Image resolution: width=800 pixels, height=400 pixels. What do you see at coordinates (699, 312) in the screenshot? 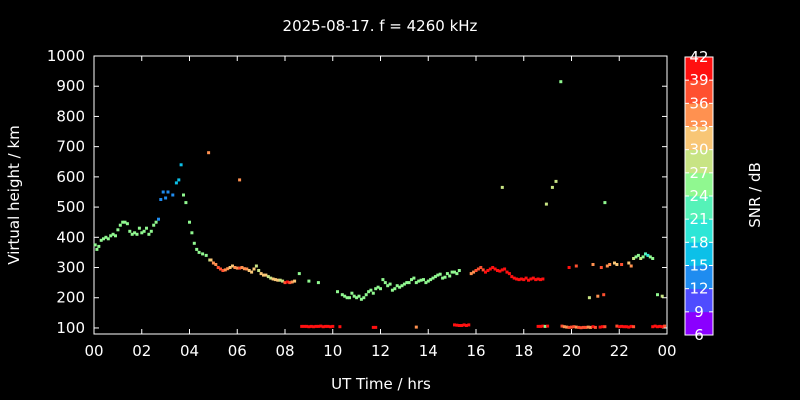
I see `colorbar-tick-label: 9` at bounding box center [699, 312].